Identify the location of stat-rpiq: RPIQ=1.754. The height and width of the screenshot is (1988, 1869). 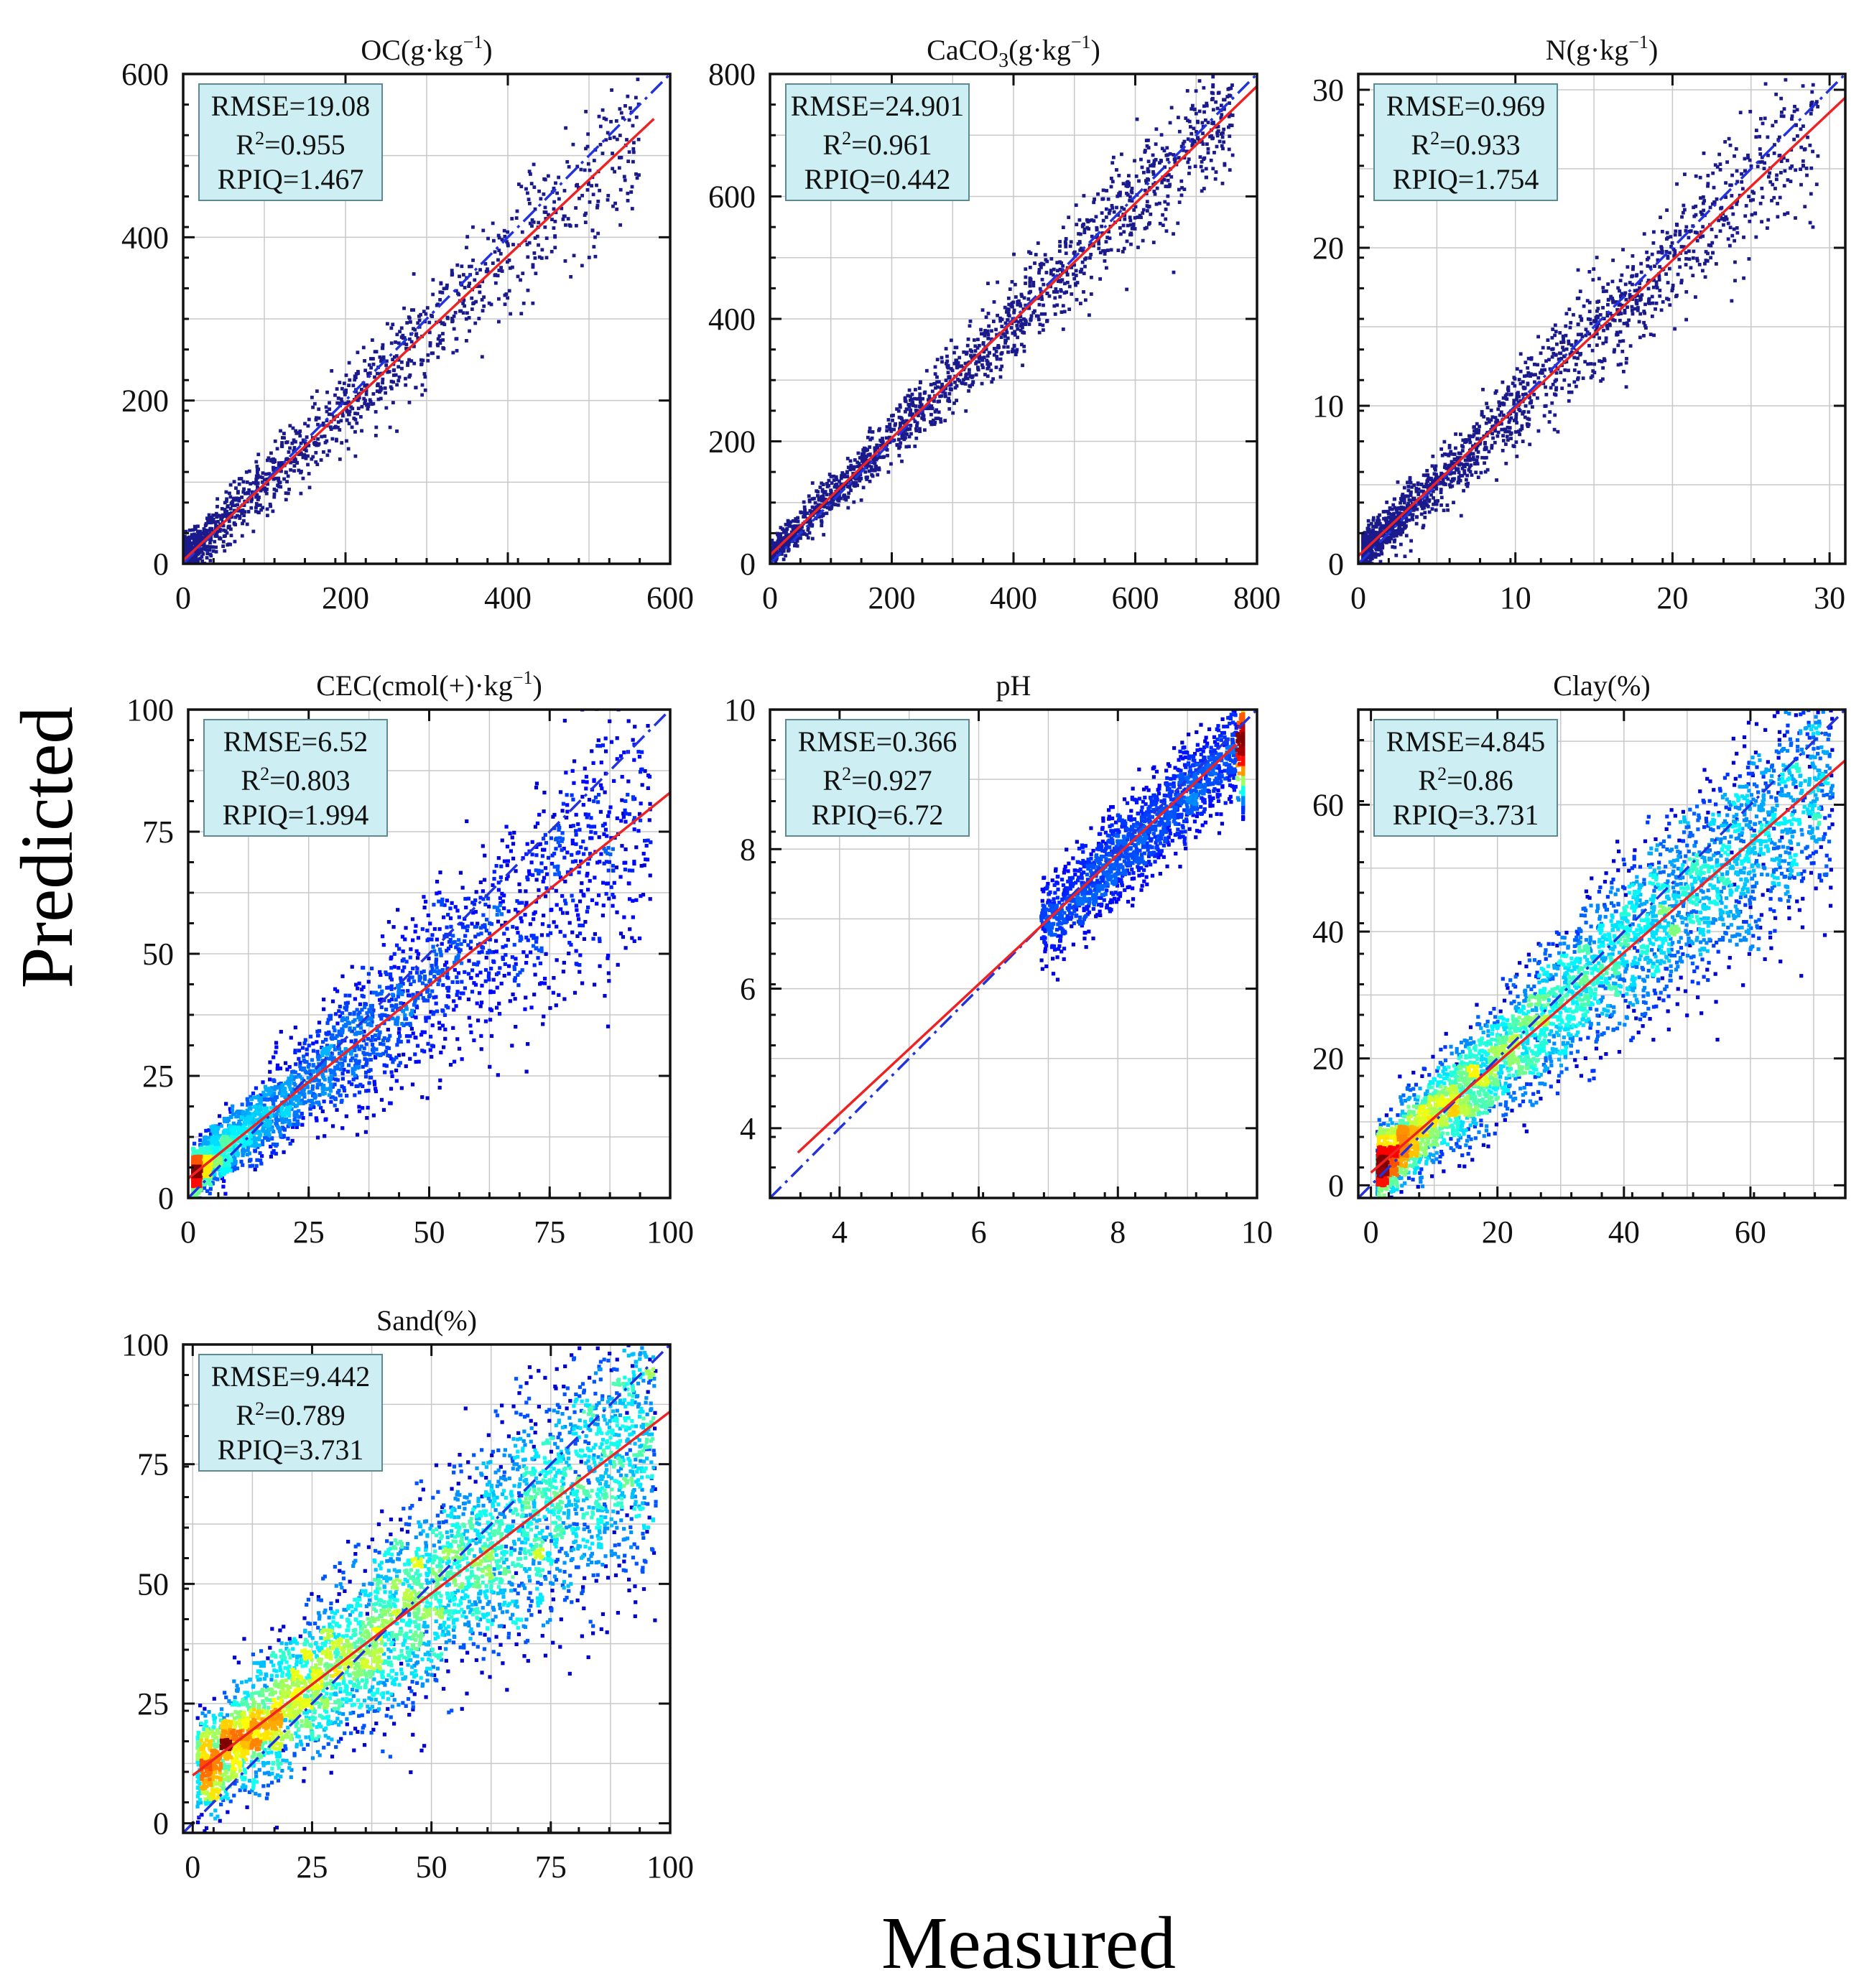
(1466, 179).